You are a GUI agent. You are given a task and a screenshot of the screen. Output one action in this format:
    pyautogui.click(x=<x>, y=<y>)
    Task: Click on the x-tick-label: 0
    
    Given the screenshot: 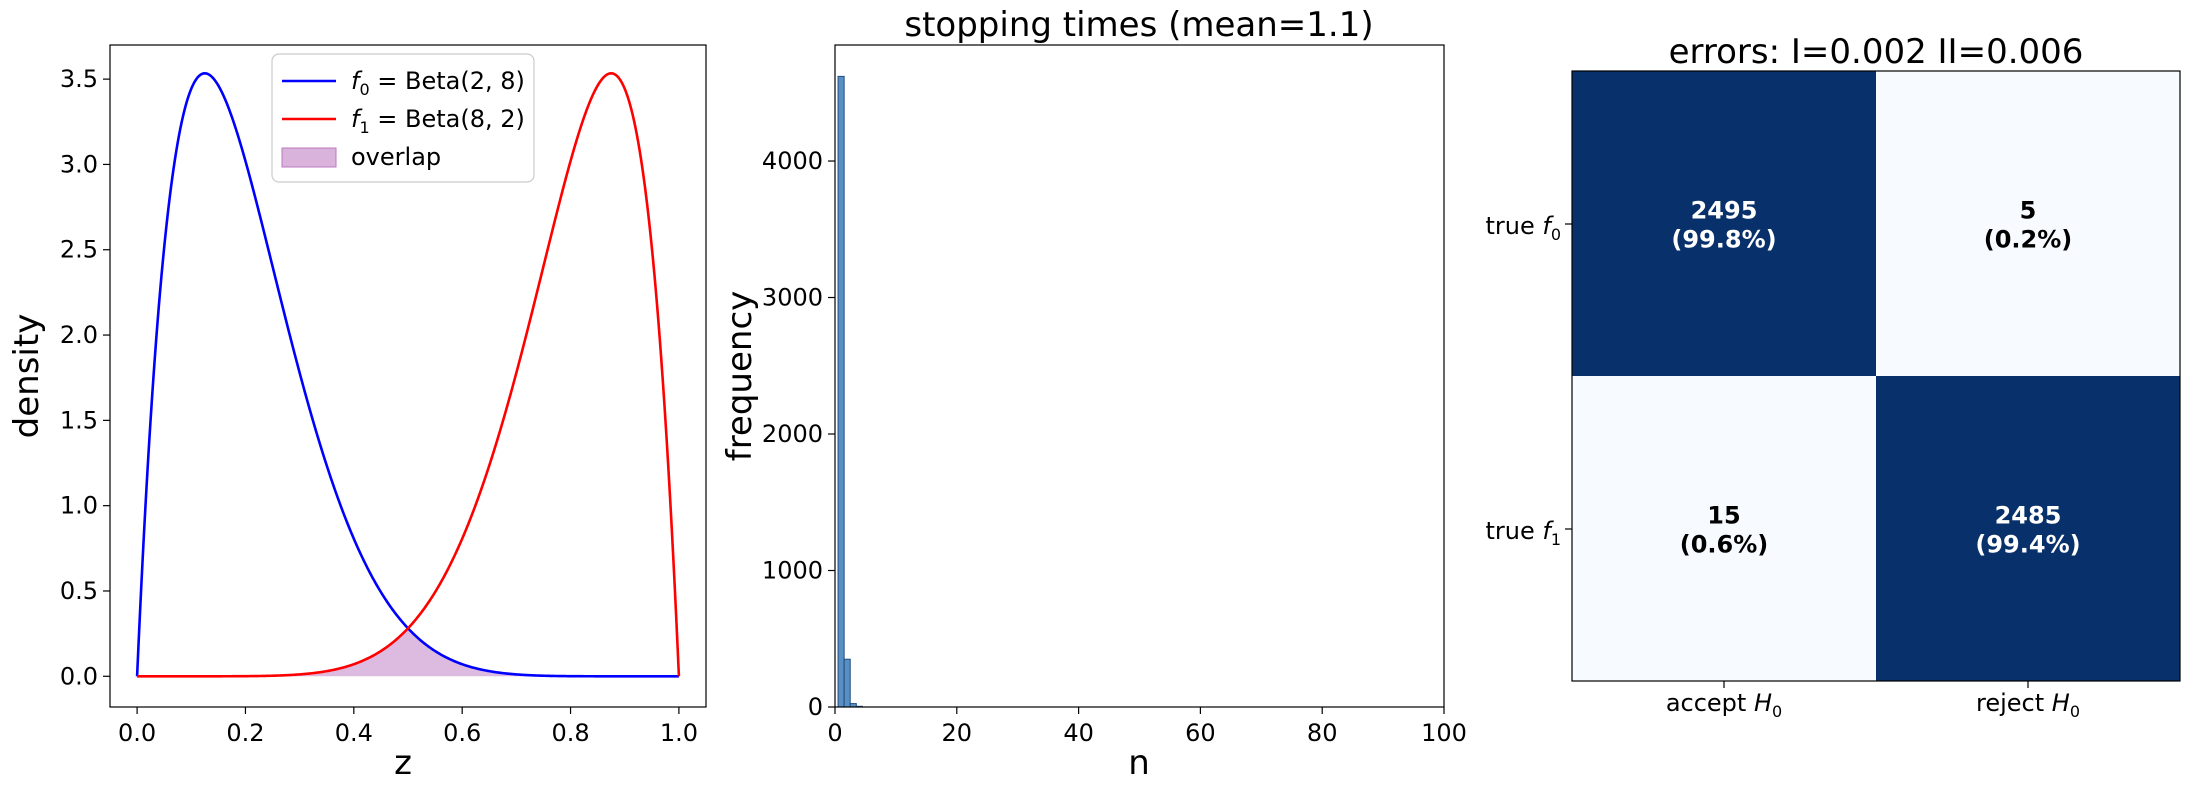 What is the action you would take?
    pyautogui.click(x=834, y=733)
    